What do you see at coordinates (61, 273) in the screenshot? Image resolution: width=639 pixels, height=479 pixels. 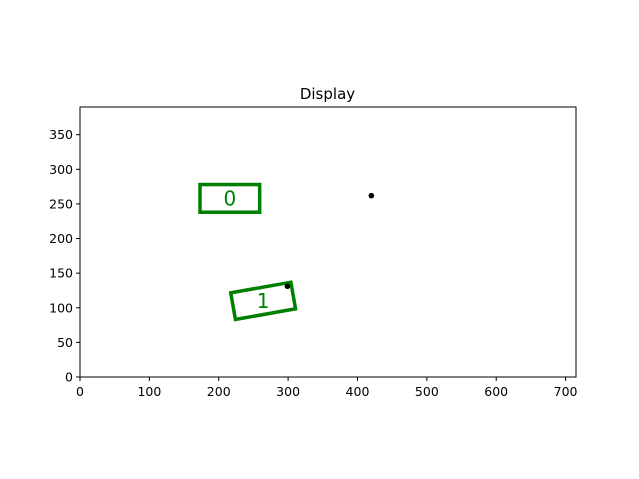 I see `y-tick-label: 150` at bounding box center [61, 273].